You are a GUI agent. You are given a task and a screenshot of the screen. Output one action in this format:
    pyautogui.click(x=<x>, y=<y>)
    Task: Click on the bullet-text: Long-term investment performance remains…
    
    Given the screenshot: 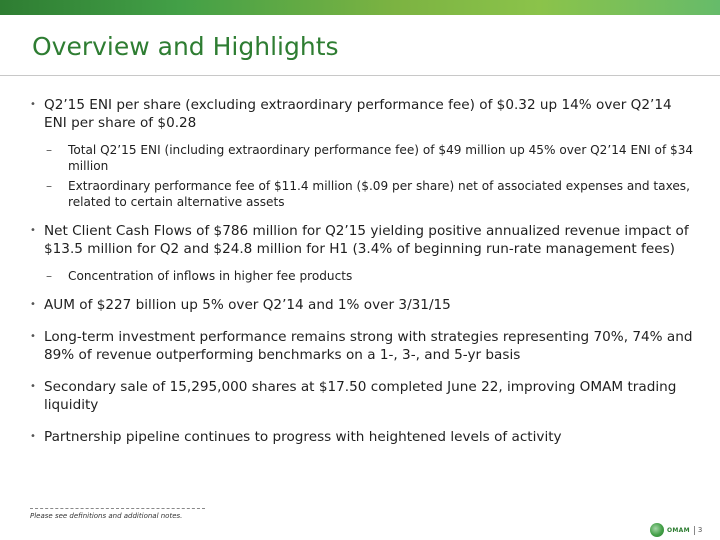 What is the action you would take?
    pyautogui.click(x=368, y=346)
    